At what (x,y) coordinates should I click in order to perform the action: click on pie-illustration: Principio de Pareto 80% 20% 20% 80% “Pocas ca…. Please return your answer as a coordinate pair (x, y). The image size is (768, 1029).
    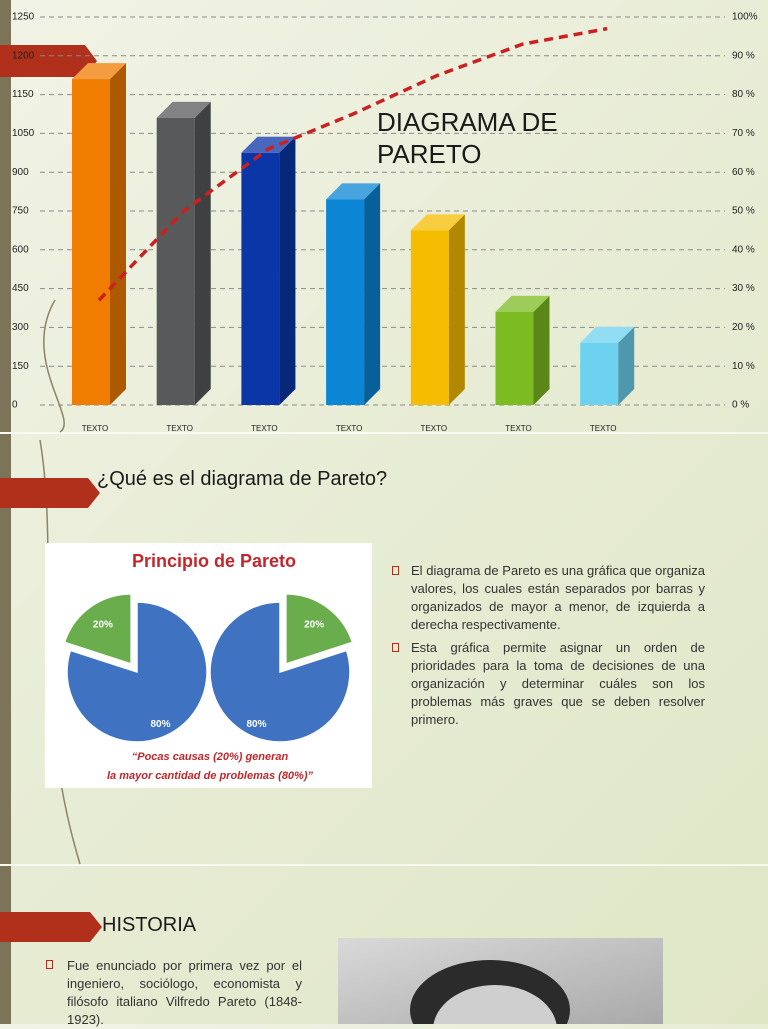
    Looking at the image, I should click on (208, 666).